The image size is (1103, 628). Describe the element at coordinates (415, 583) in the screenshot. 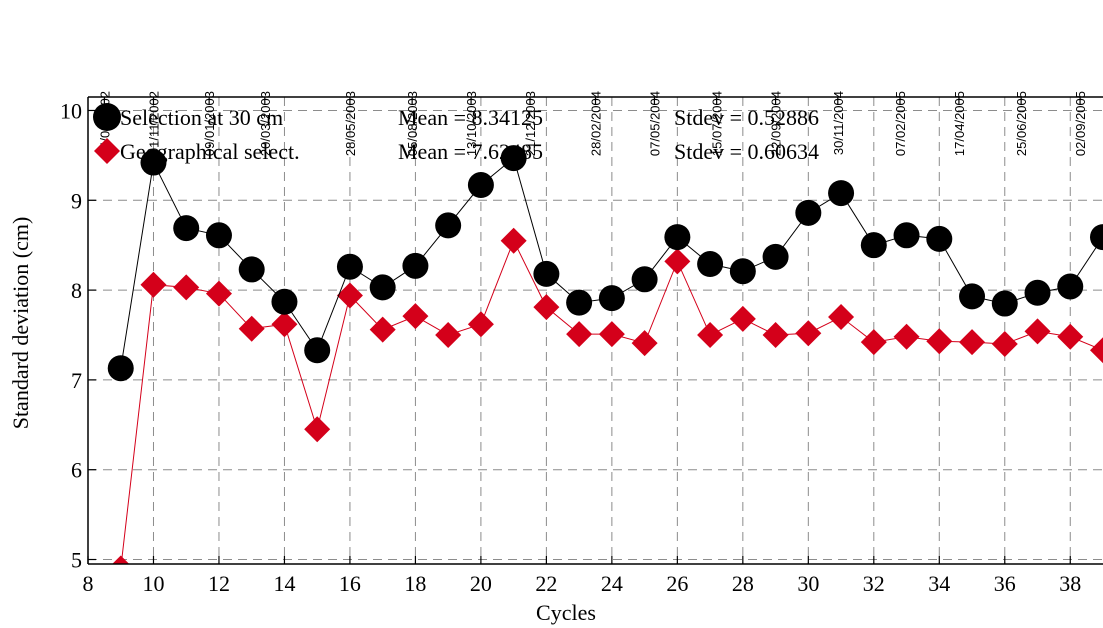

I see `x-tick-label: 18` at that location.